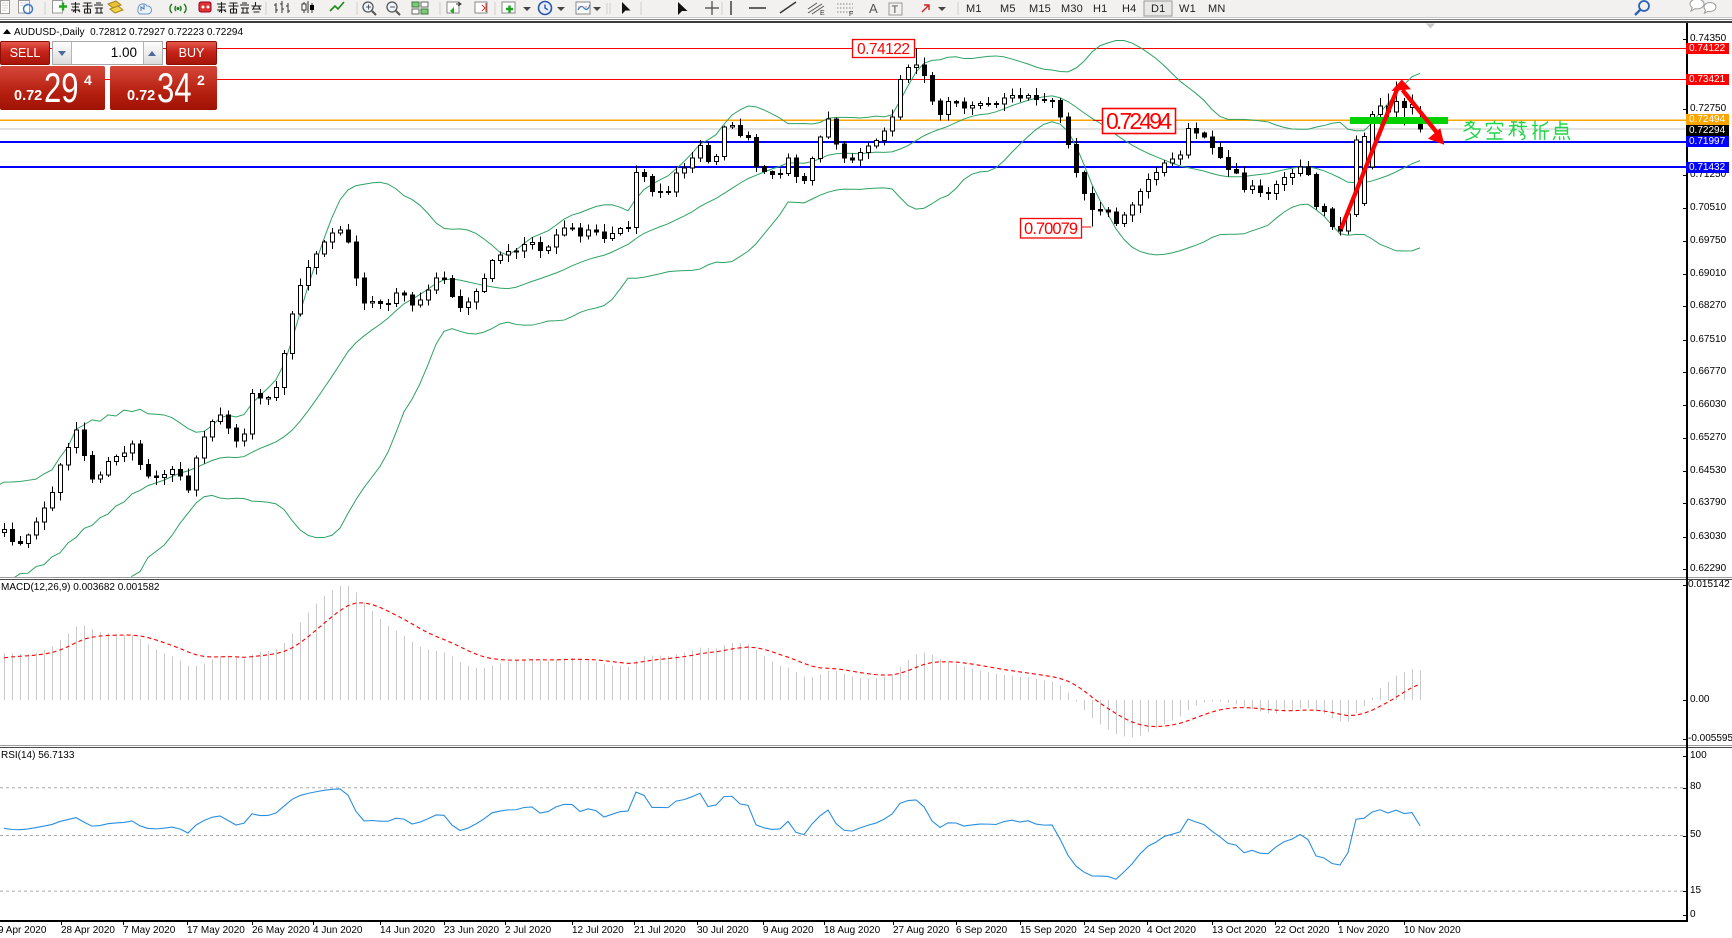 The width and height of the screenshot is (1732, 938). Describe the element at coordinates (1051, 229) in the screenshot. I see `svg-text: 0.70079` at that location.